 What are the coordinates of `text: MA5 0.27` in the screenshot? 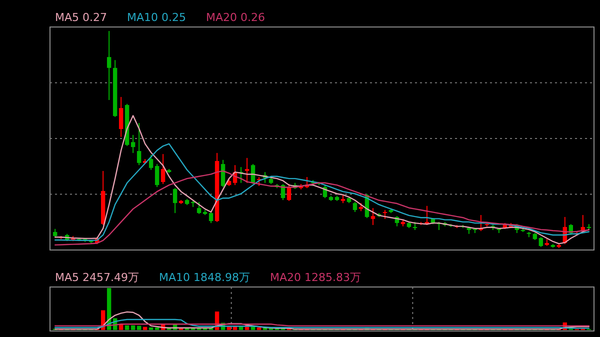 It's located at (81, 17).